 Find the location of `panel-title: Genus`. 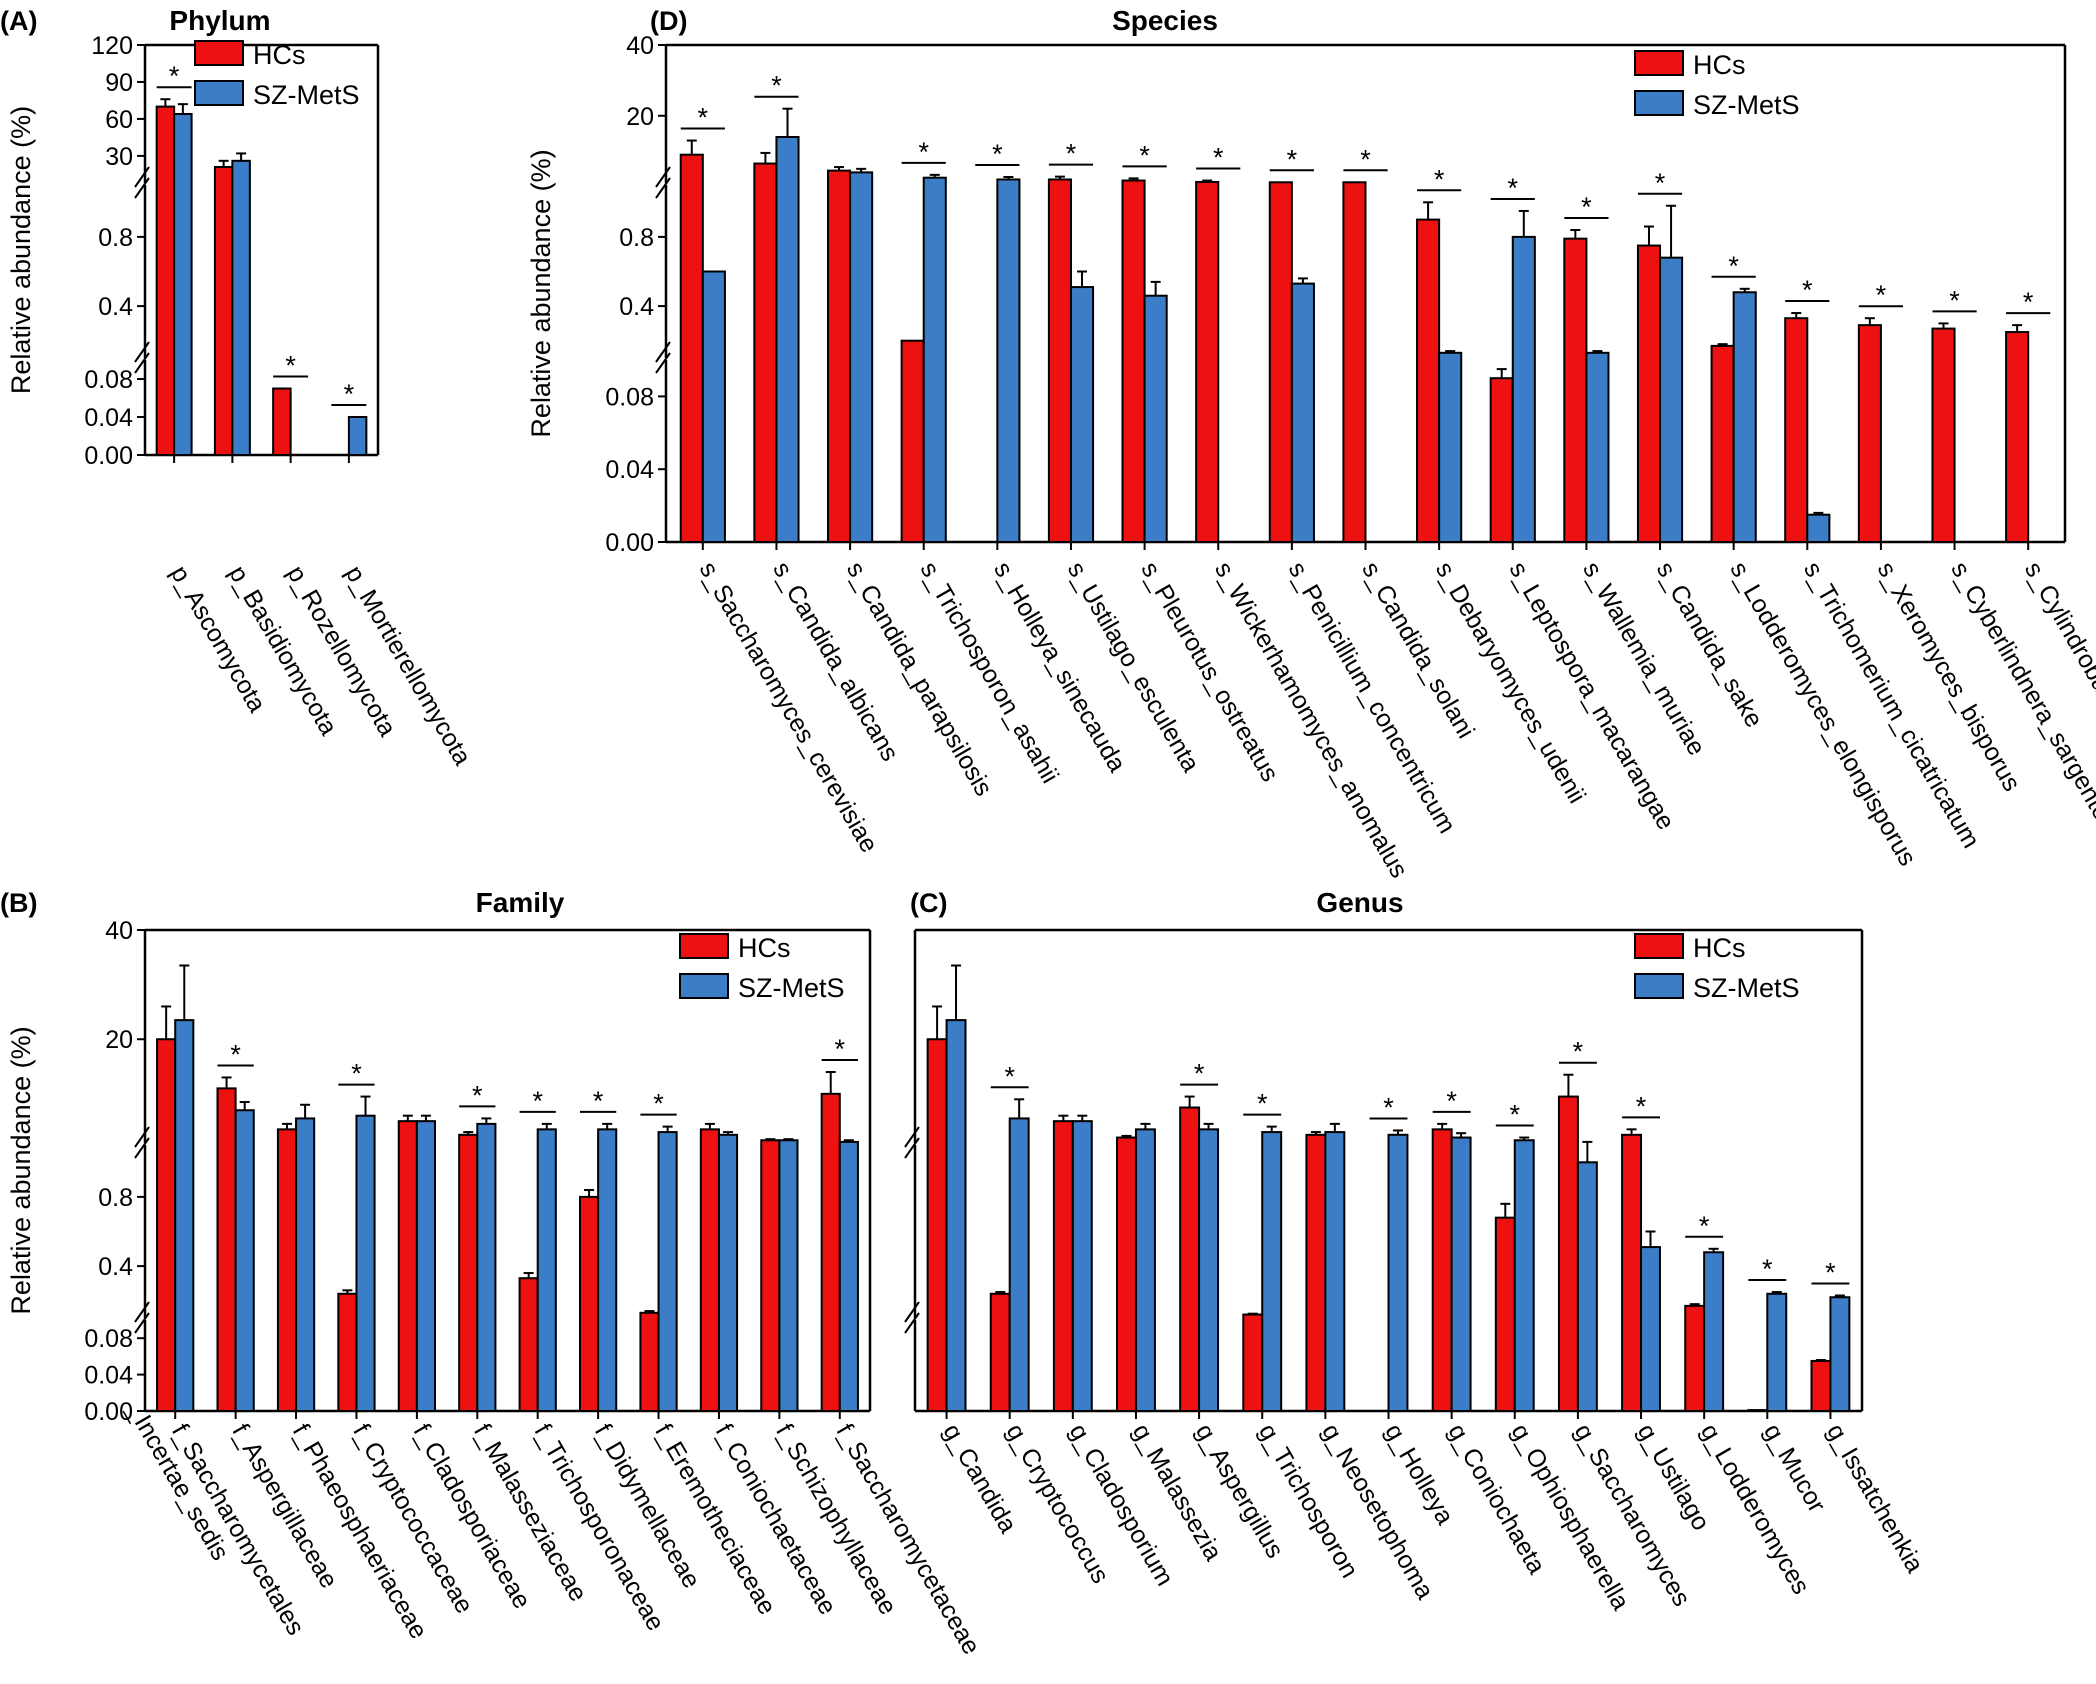

panel-title: Genus is located at coordinates (1359, 902).